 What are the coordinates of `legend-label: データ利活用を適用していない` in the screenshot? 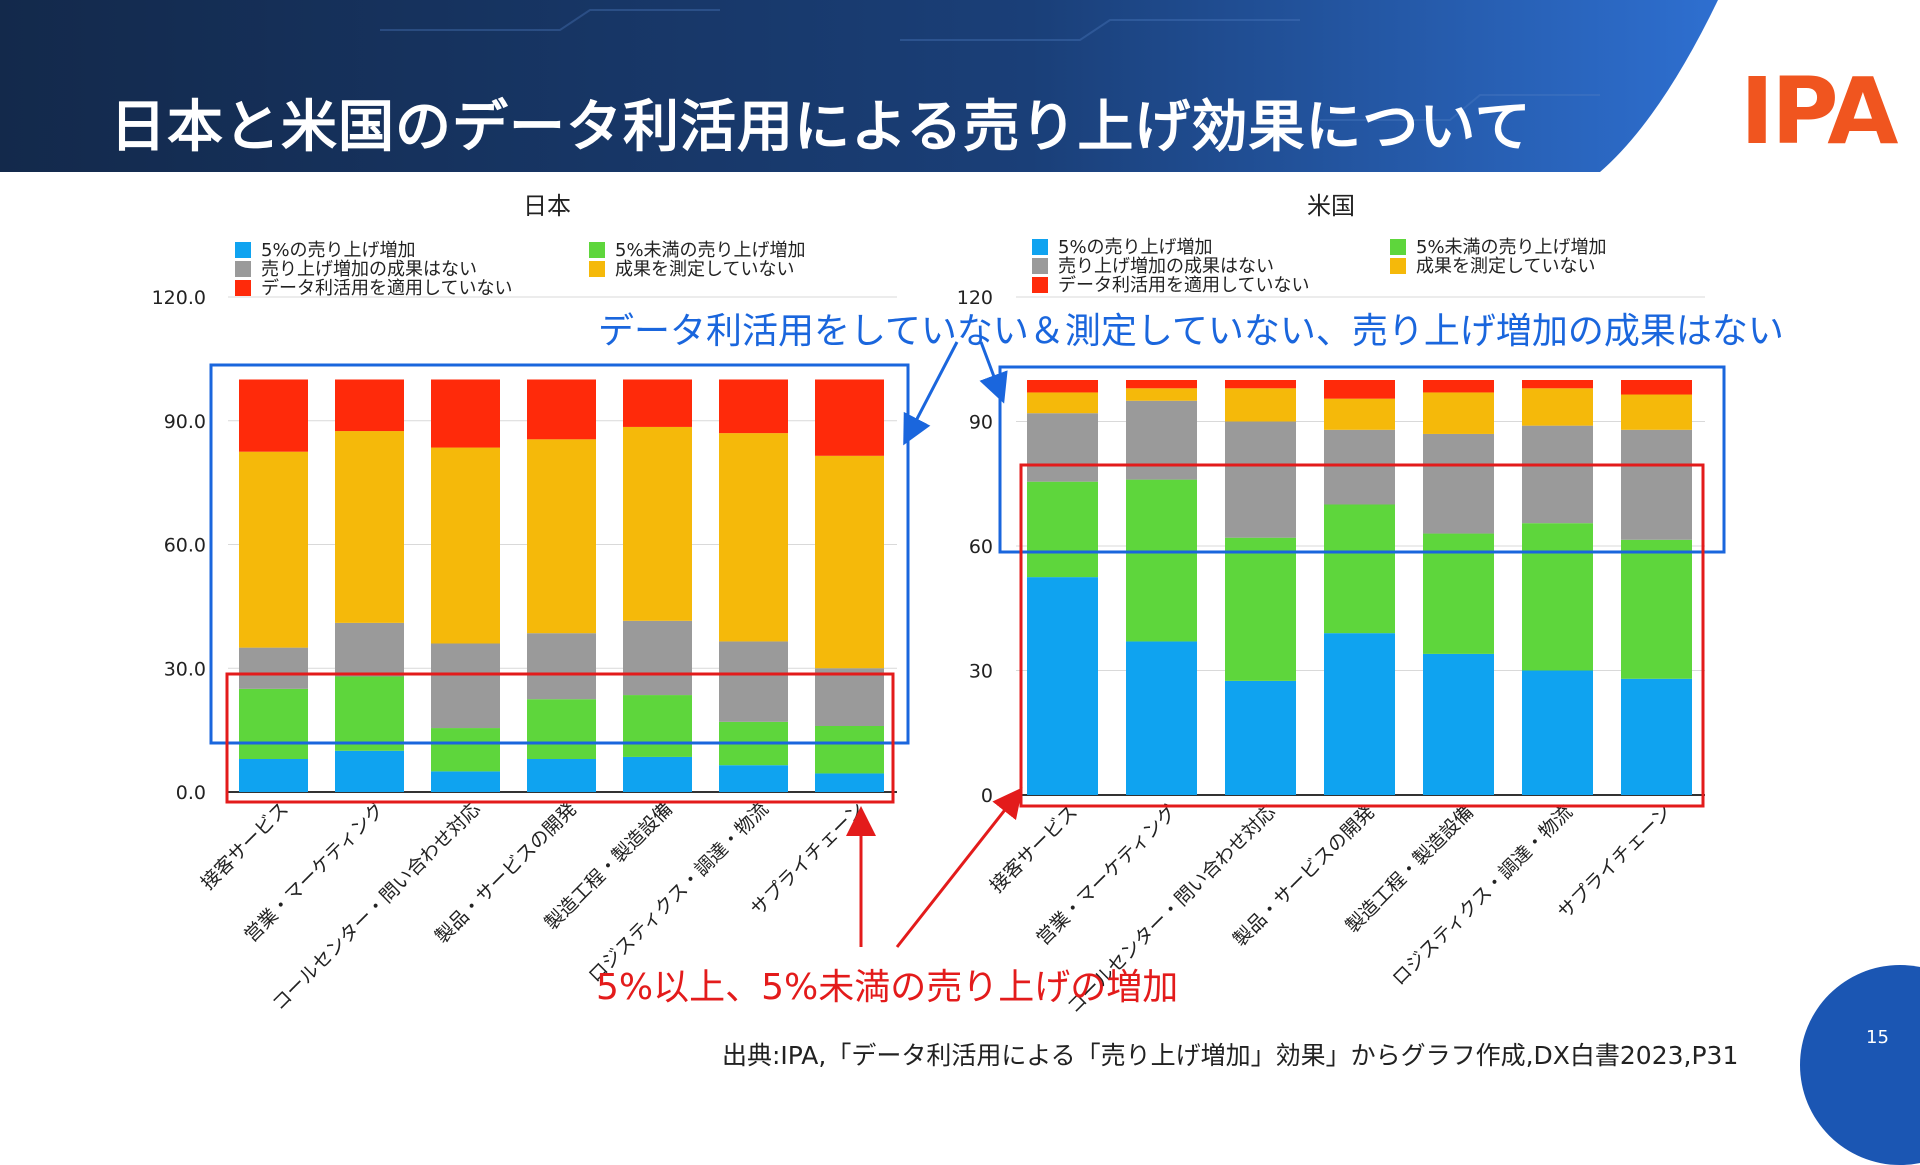 It's located at (1184, 285).